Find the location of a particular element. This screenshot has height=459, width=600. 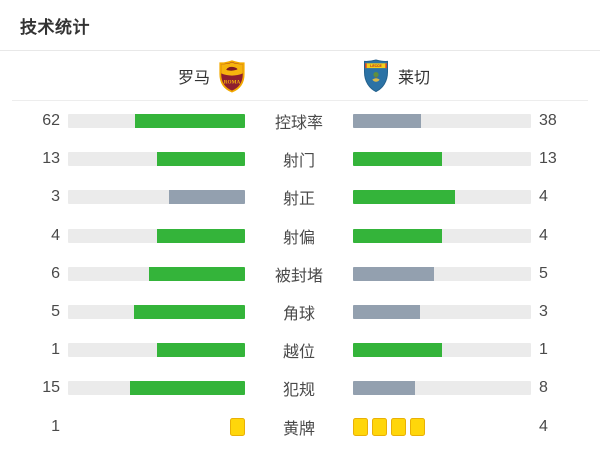

stat-row: 1 黄牌 4 is located at coordinates (300, 427).